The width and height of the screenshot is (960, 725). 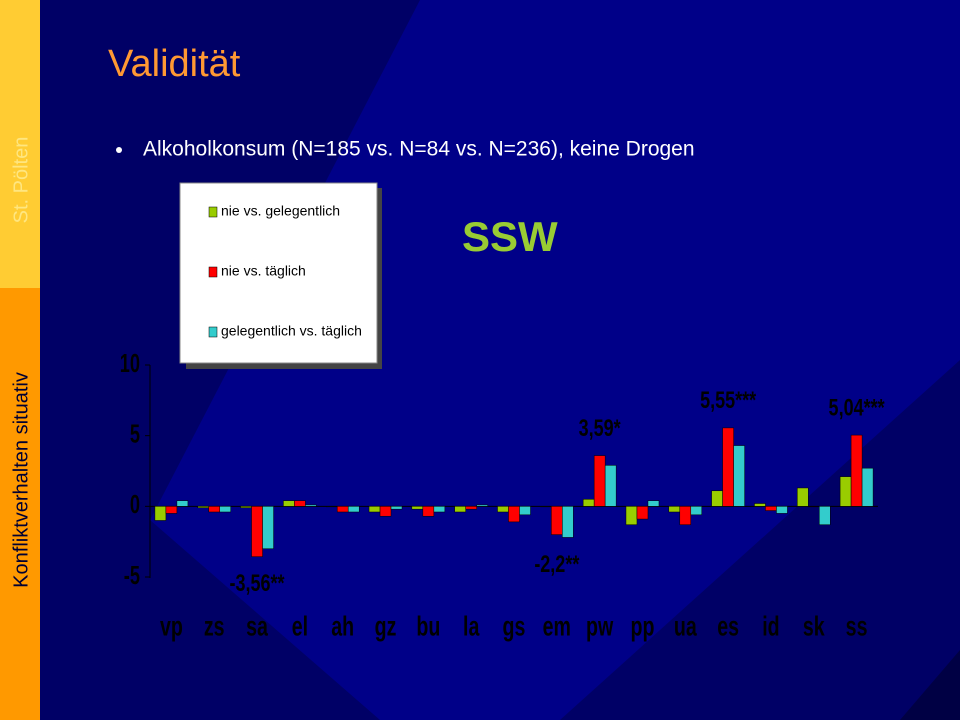 What do you see at coordinates (291, 331) in the screenshot?
I see `legend-label: gelegentlich vs. täglich` at bounding box center [291, 331].